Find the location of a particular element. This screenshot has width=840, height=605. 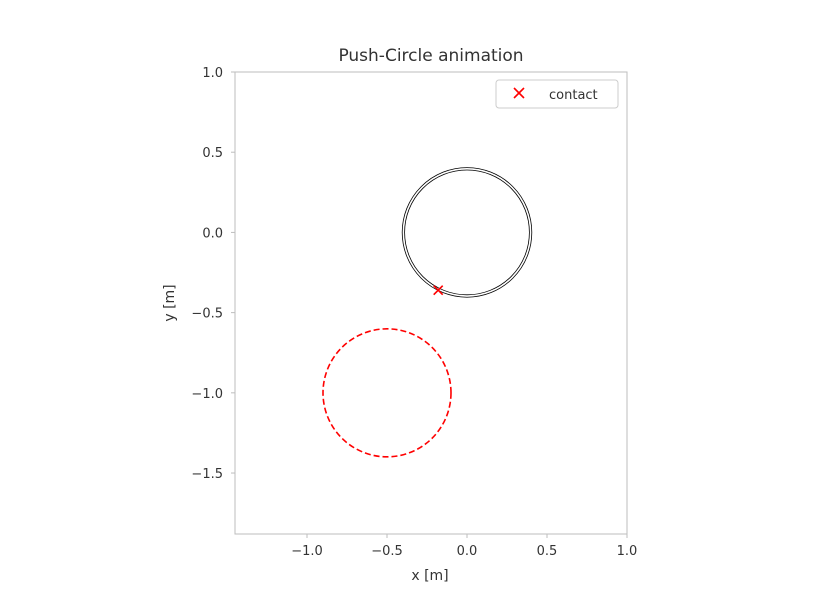

legend-box is located at coordinates (557, 94).